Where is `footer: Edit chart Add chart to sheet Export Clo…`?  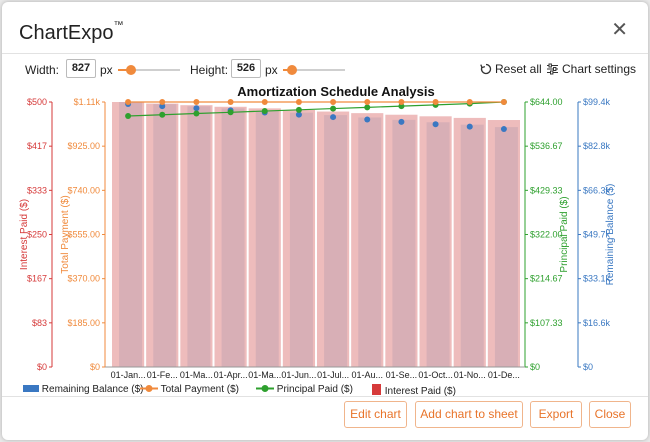 footer: Edit chart Add chart to sheet Export Clo… is located at coordinates (325, 418).